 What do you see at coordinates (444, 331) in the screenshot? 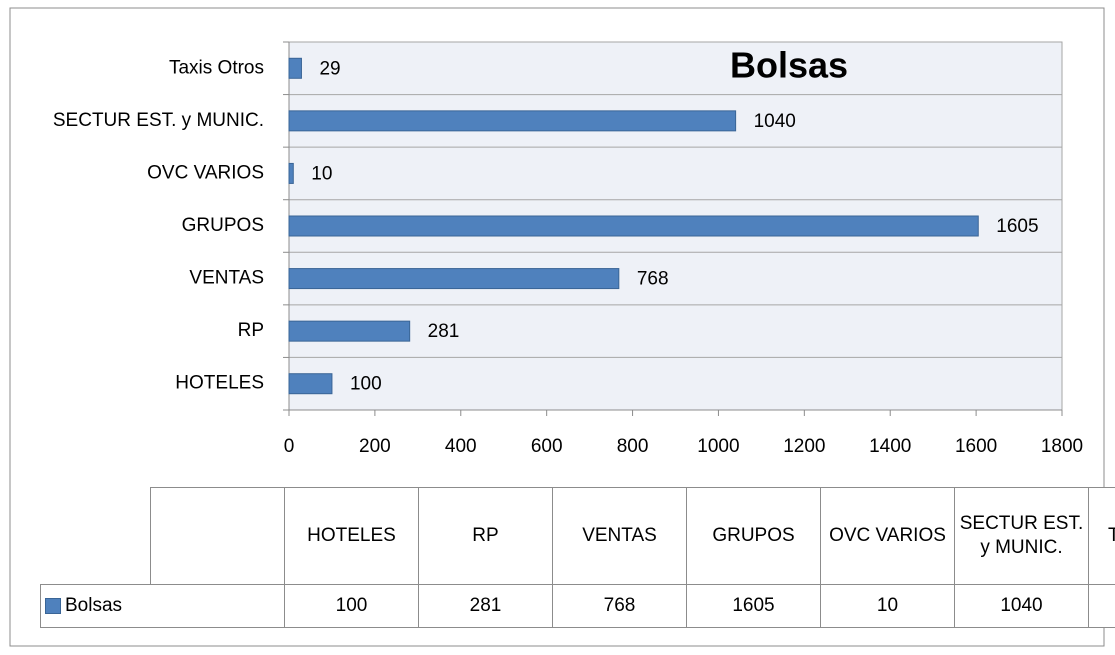
I see `data-label: 281` at bounding box center [444, 331].